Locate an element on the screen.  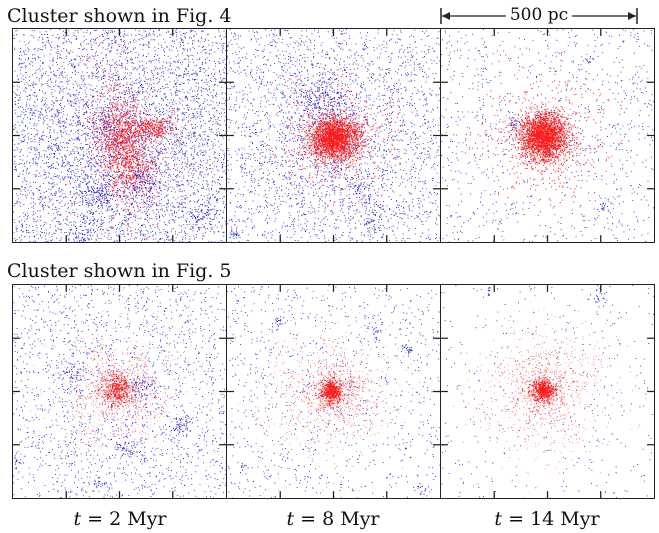
panel-fig4-t8 is located at coordinates (333, 135).